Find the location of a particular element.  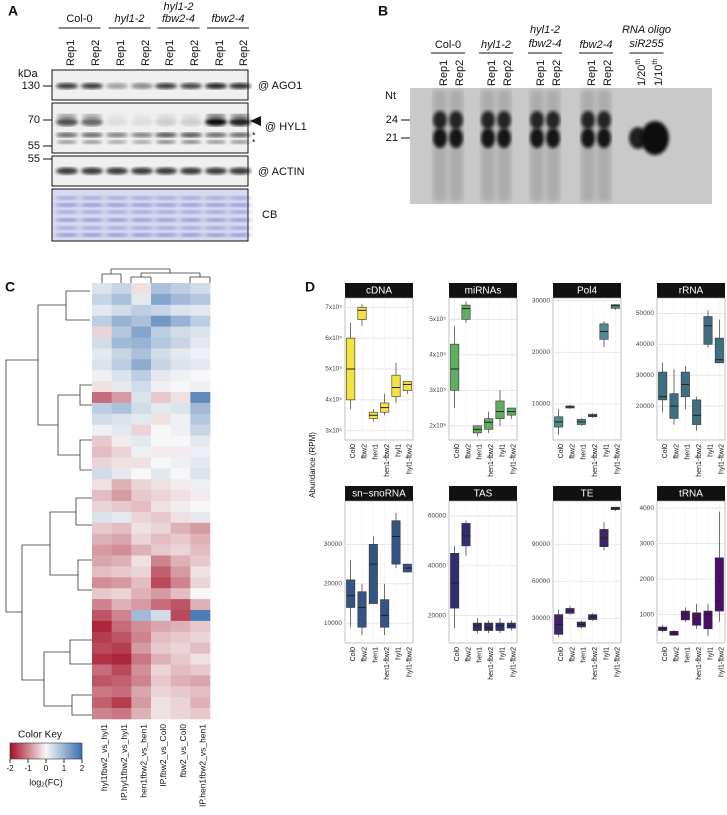

x-tick-label: hen1 is located at coordinates (376, 452).